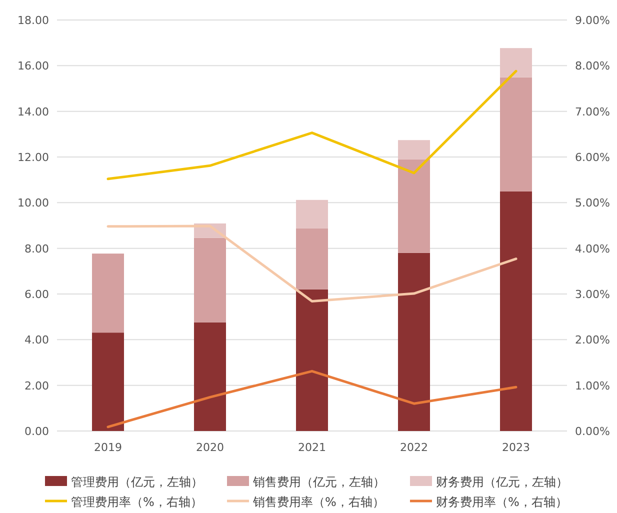 The height and width of the screenshot is (513, 617). What do you see at coordinates (592, 203) in the screenshot?
I see `y2-tick-label: 5.00%` at bounding box center [592, 203].